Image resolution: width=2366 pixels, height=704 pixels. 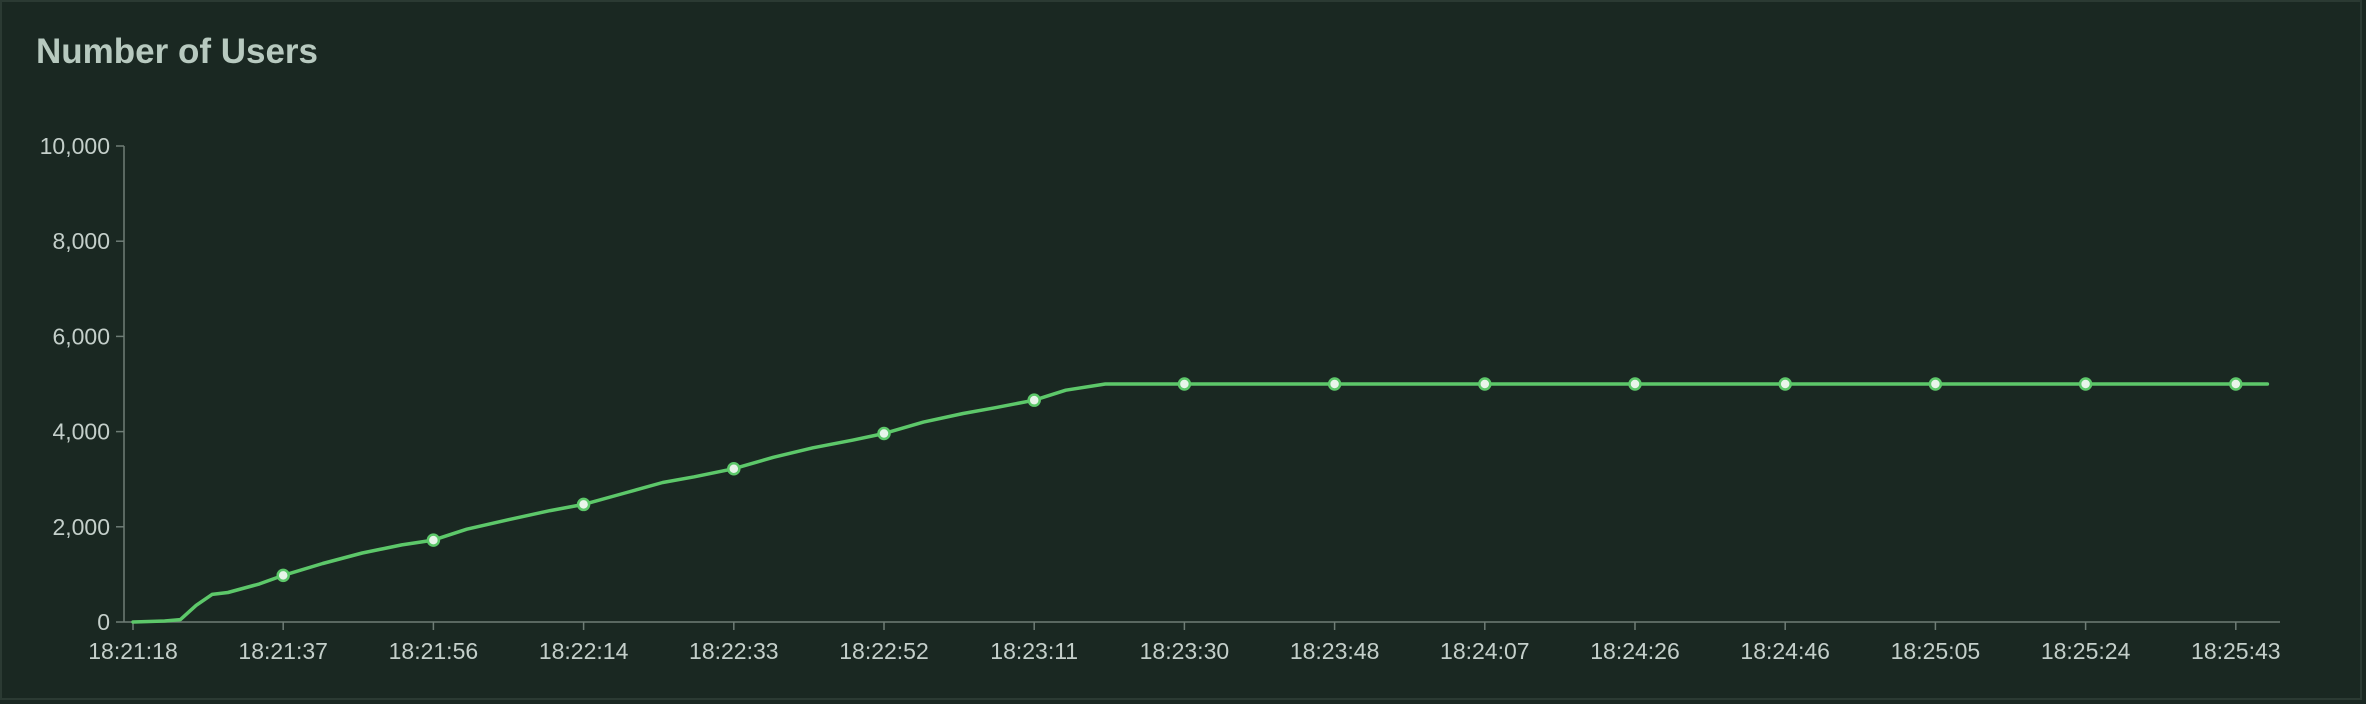 What do you see at coordinates (1335, 651) in the screenshot?
I see `x-tick-label: 18:23:48` at bounding box center [1335, 651].